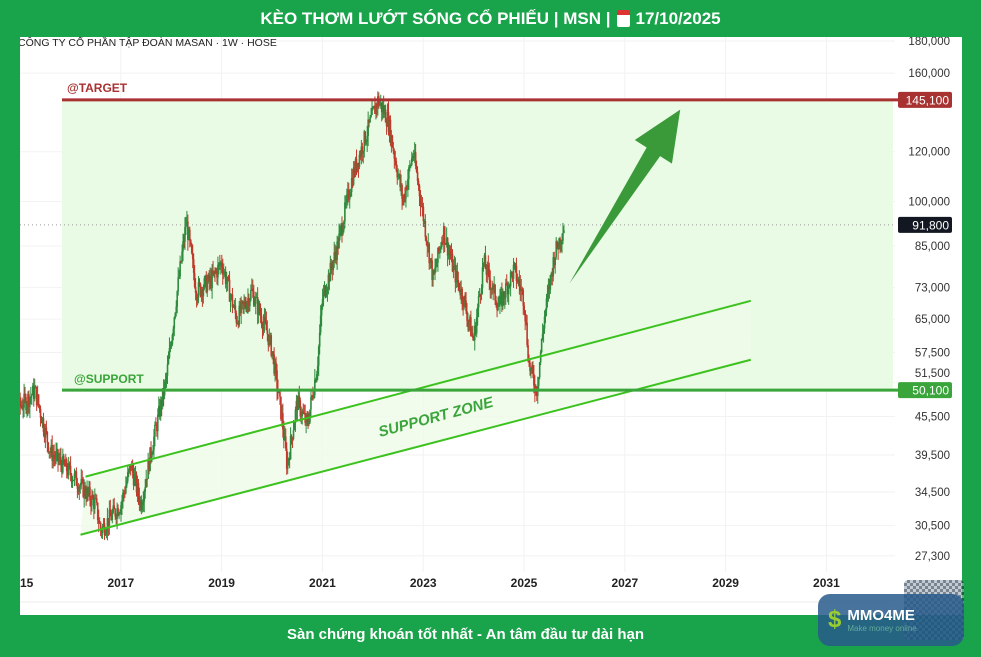 The width and height of the screenshot is (981, 657). What do you see at coordinates (524, 583) in the screenshot?
I see `x-tick-label: 2025` at bounding box center [524, 583].